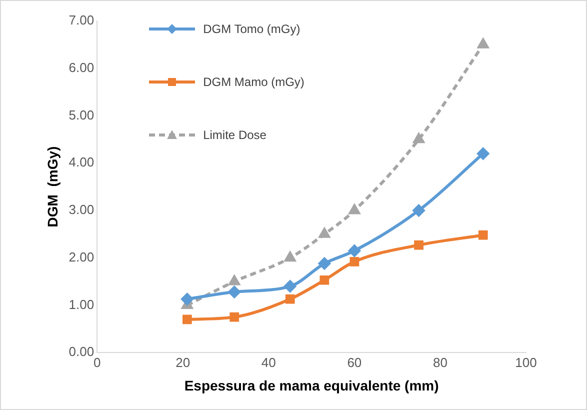 Image resolution: width=587 pixels, height=410 pixels. What do you see at coordinates (234, 135) in the screenshot?
I see `legend-label: Limite Dose` at bounding box center [234, 135].